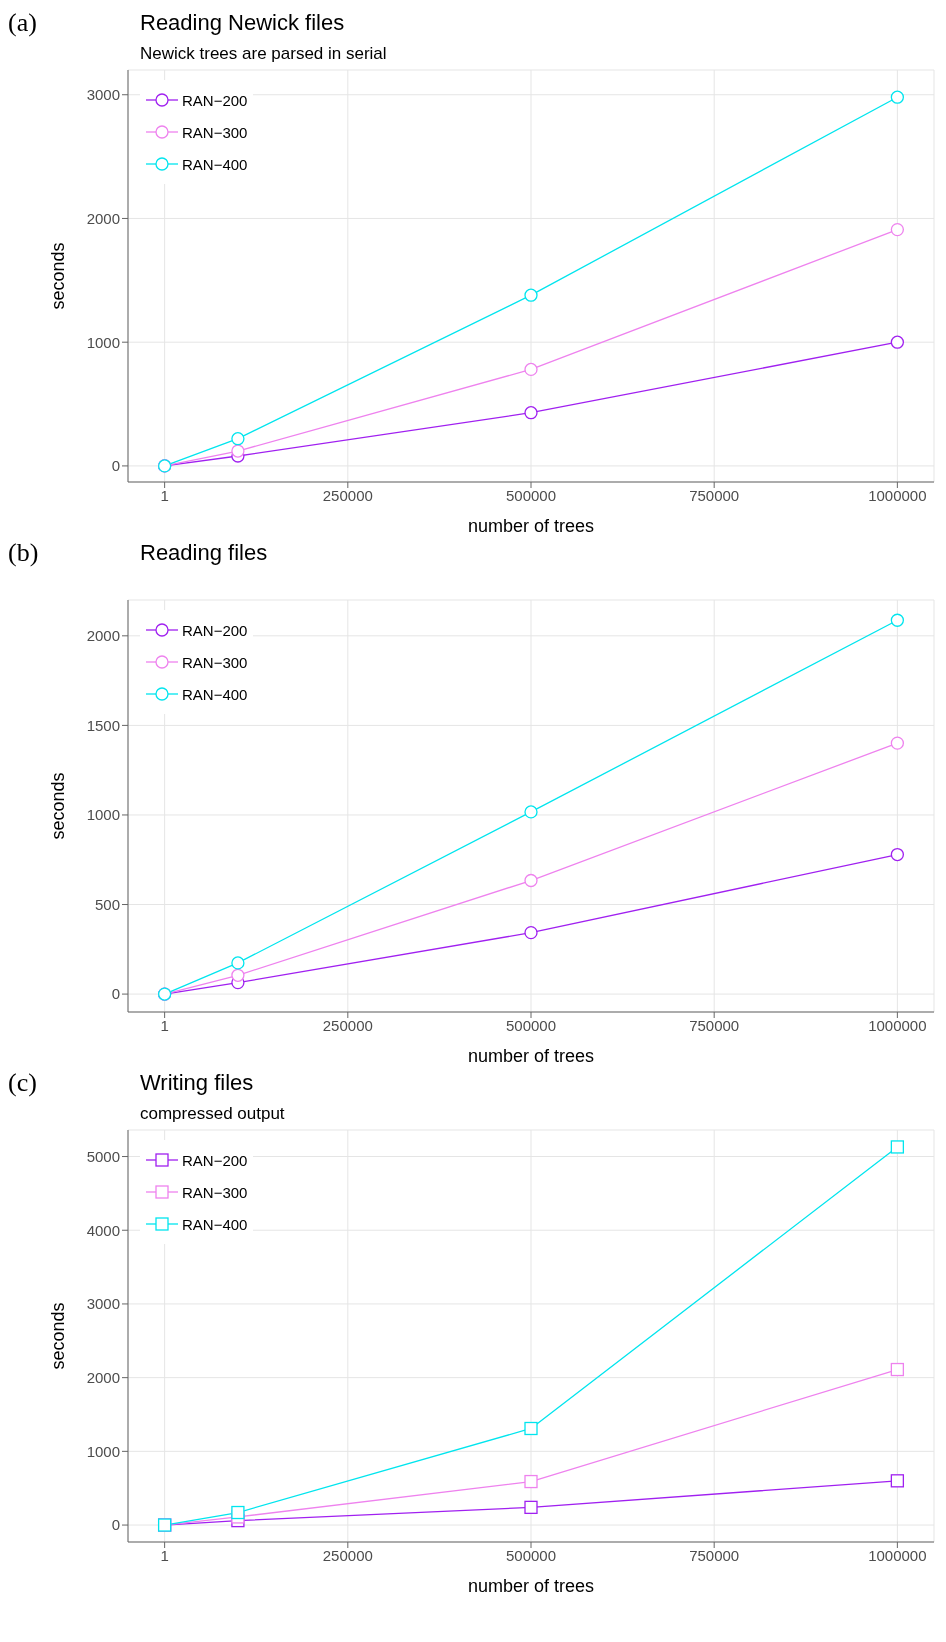  I want to click on chart-subtitle: compressed output, so click(212, 1114).